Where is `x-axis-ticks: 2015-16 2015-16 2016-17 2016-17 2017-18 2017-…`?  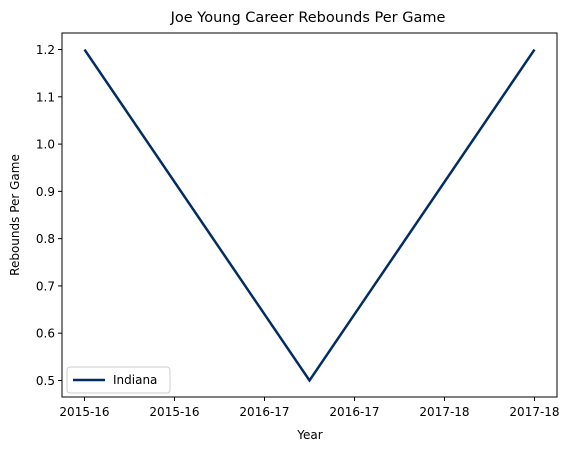
x-axis-ticks: 2015-16 2015-16 2016-17 2016-17 2017-18 2017-… is located at coordinates (309, 408).